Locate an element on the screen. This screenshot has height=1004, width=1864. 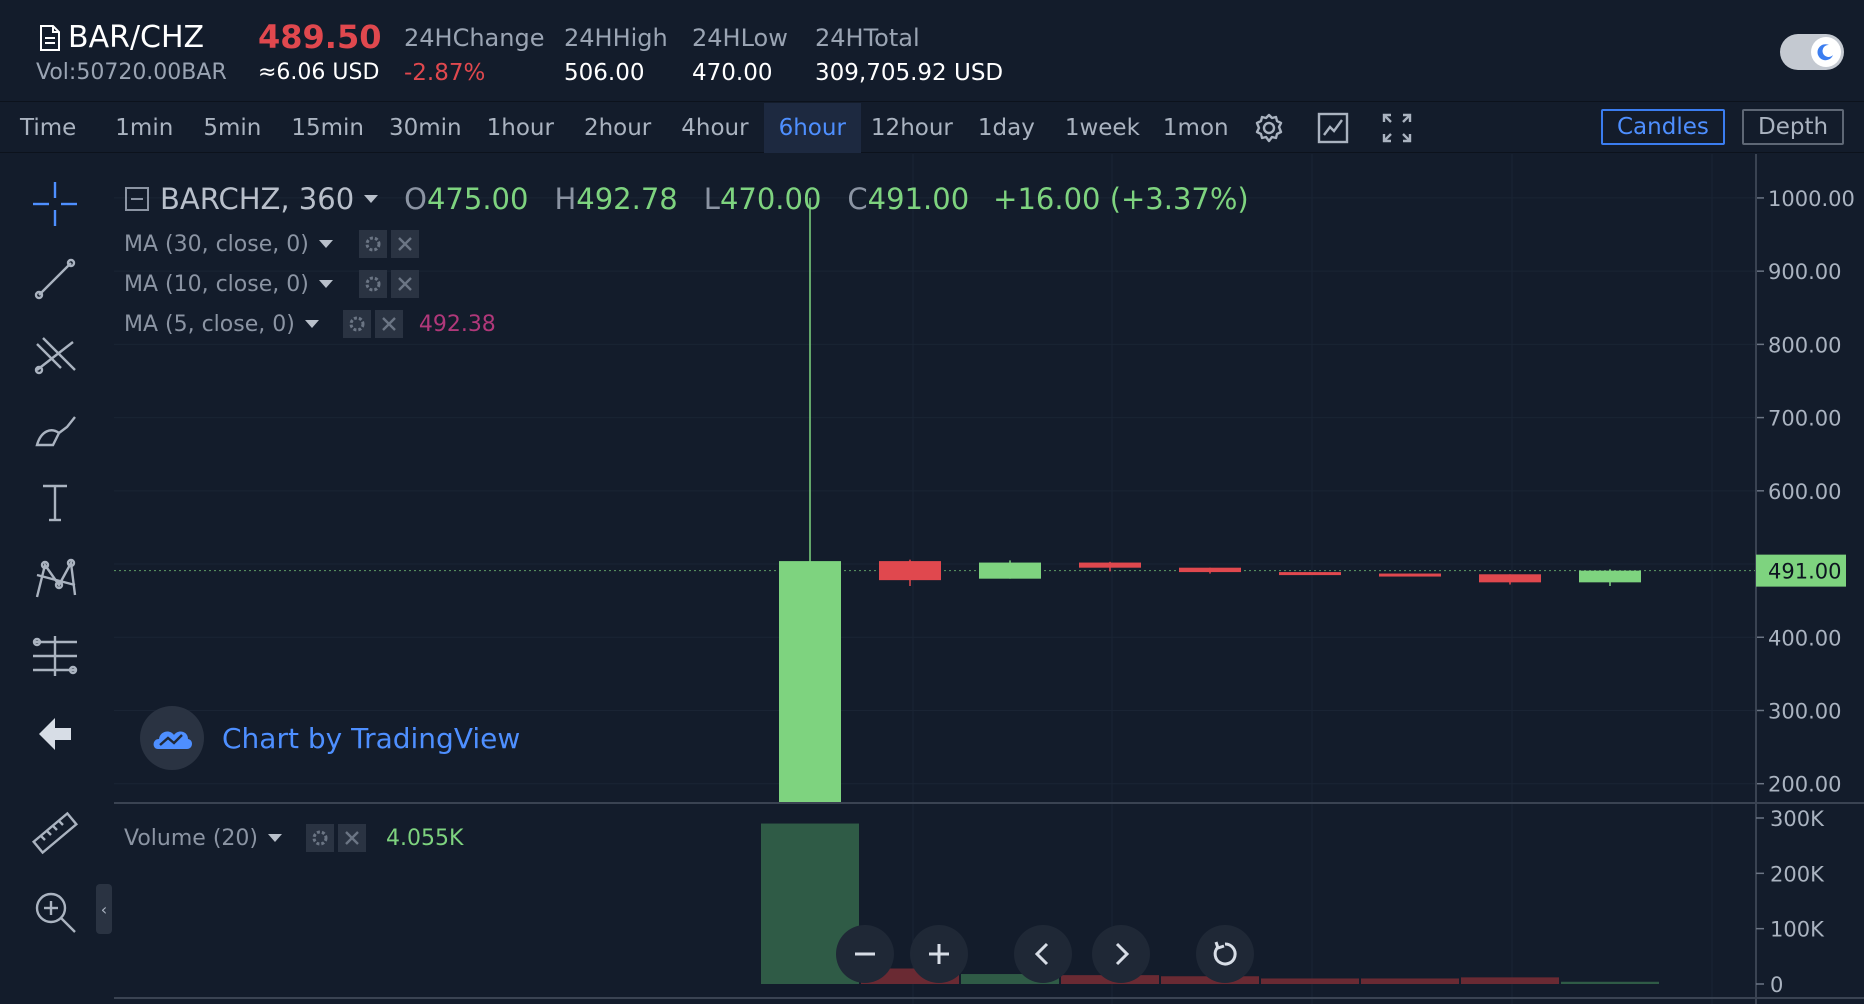
zoom-plus-icon is located at coordinates (939, 954).